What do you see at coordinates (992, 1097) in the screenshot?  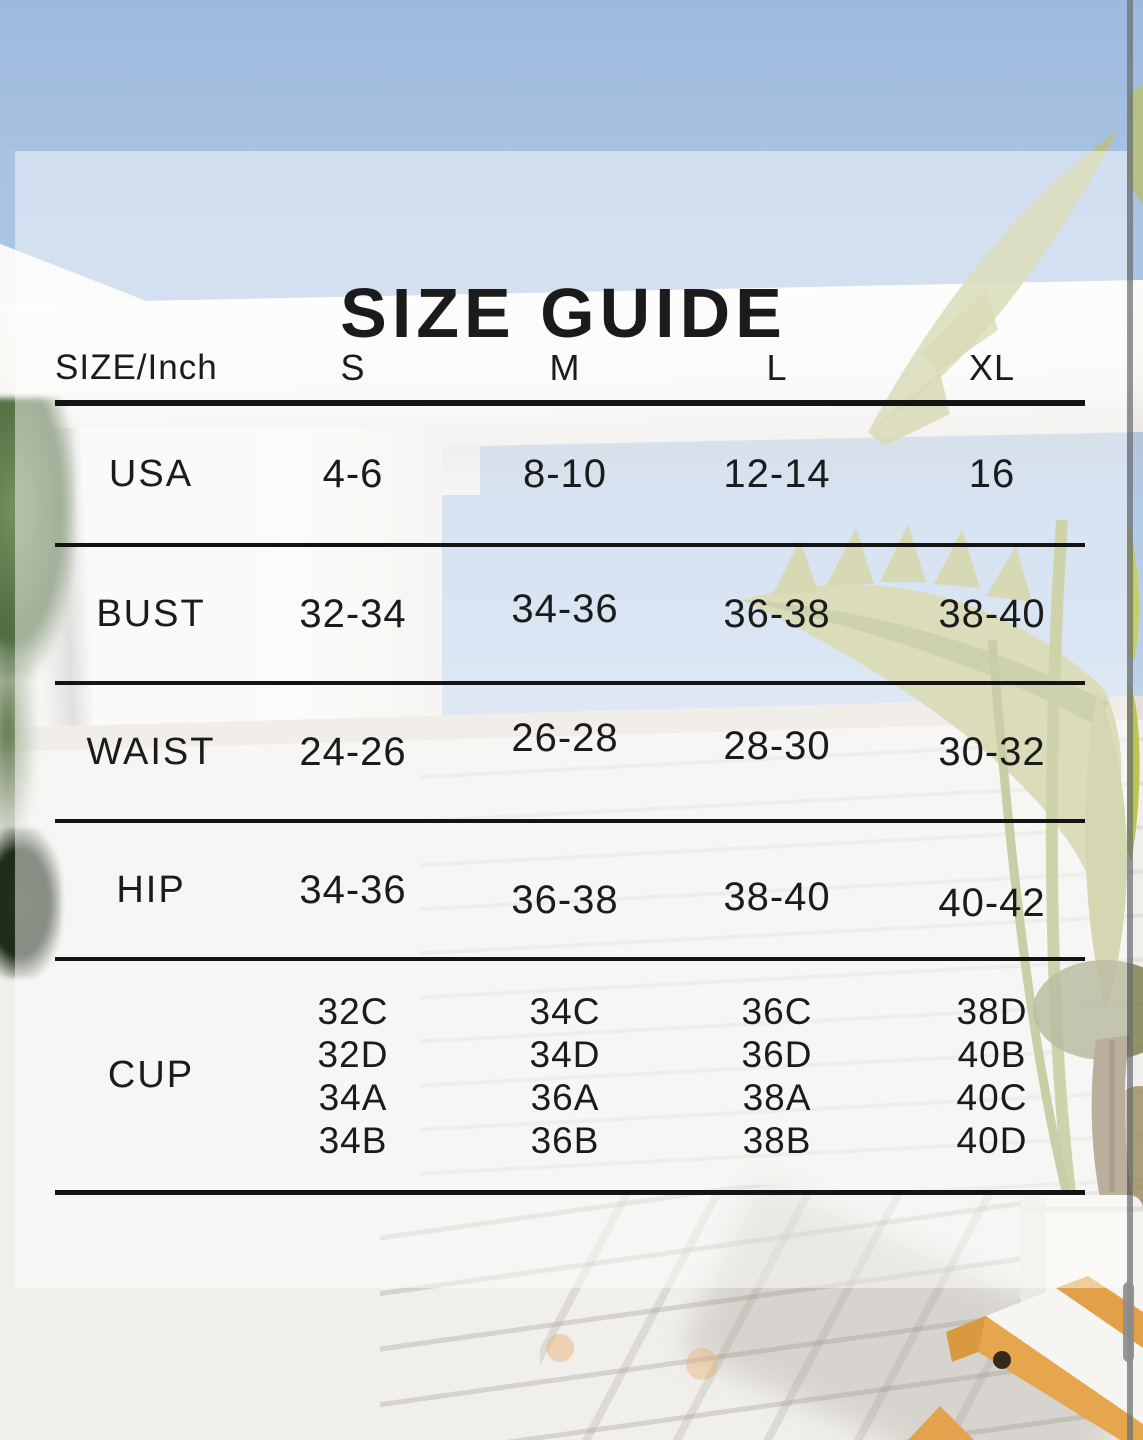 I see `cup-size-line: 40C` at bounding box center [992, 1097].